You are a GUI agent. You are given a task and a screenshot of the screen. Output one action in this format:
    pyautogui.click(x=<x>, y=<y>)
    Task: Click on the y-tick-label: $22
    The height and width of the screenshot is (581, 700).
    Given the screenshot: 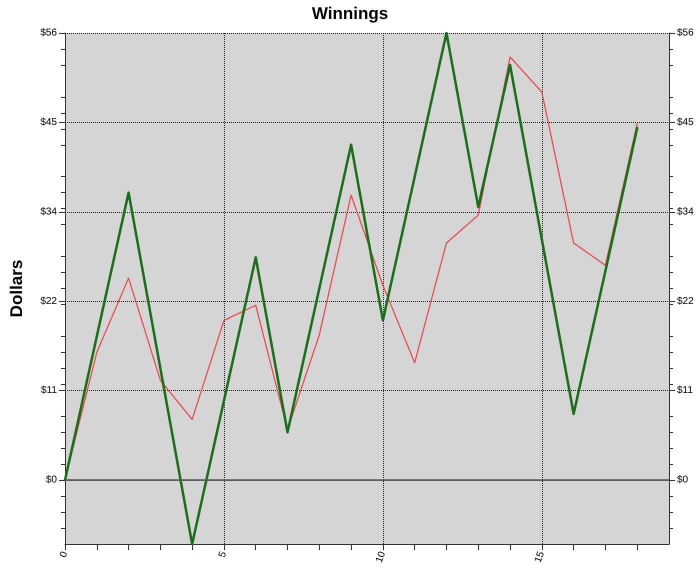 What is the action you would take?
    pyautogui.click(x=49, y=301)
    